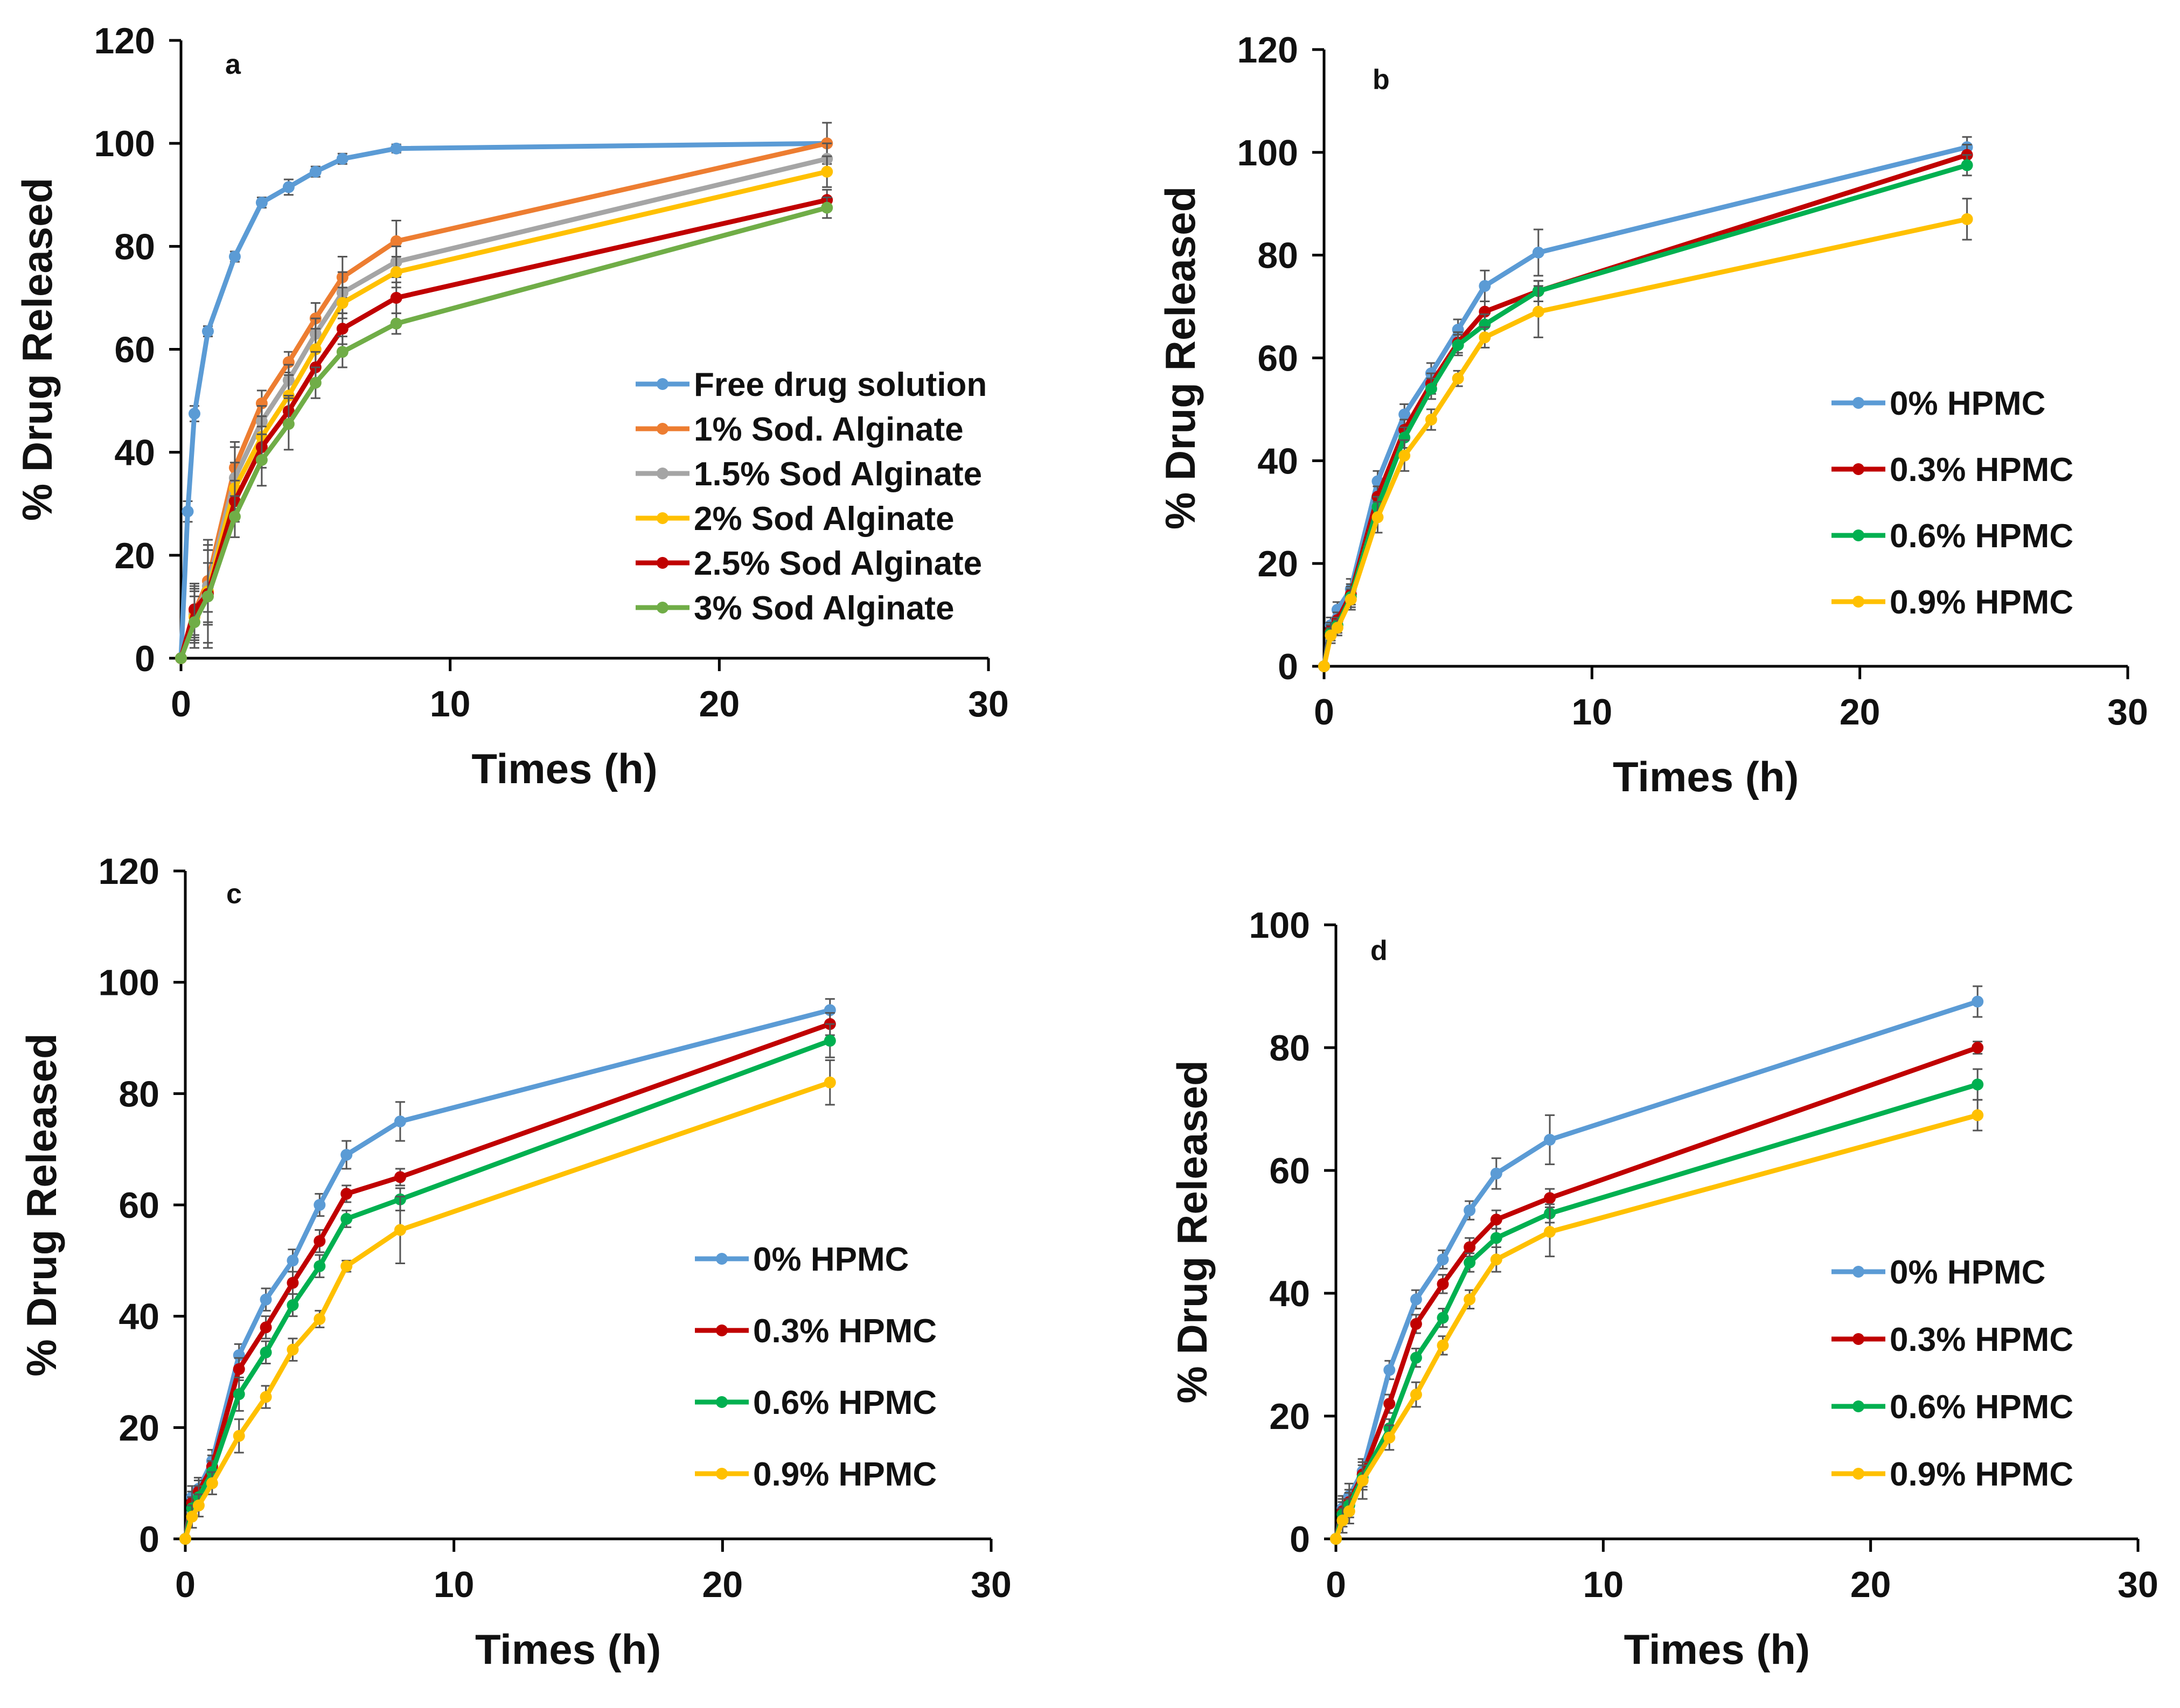 The image size is (2180, 1708). Describe the element at coordinates (139, 1093) in the screenshot. I see `y-tick-label-c: 80` at that location.